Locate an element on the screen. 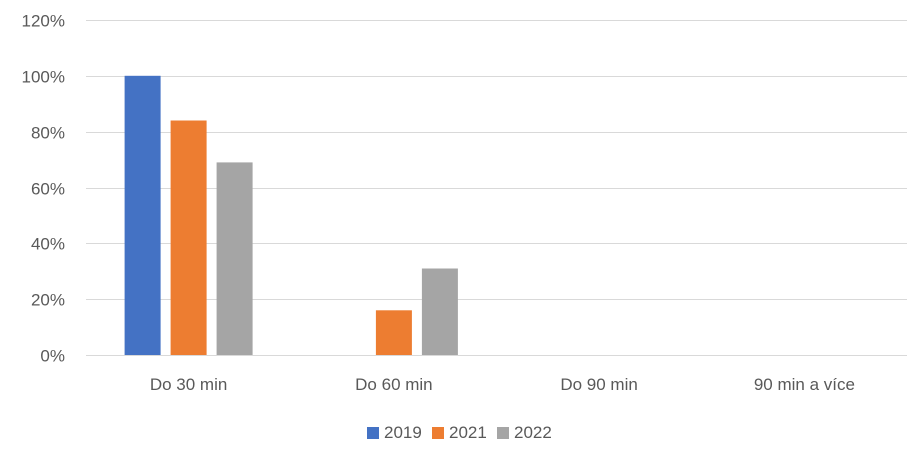  x-category-label: Do 60 min is located at coordinates (393, 384).